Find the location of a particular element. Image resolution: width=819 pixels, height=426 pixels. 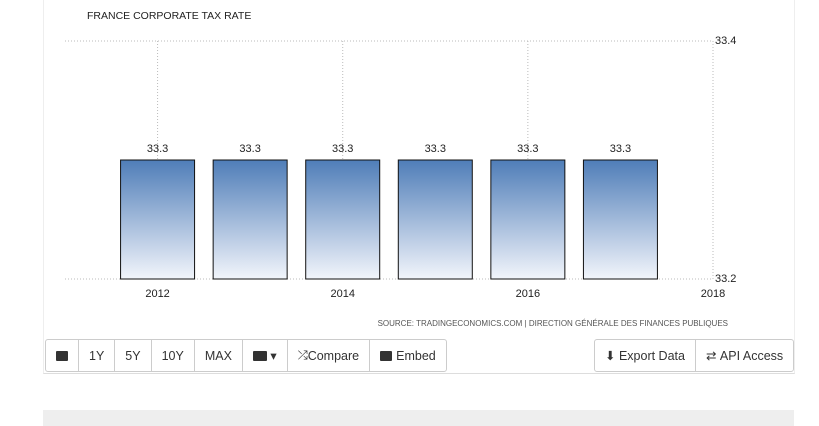

data-toolbar: ⬇ Export Data ⇄ API Access is located at coordinates (694, 355).